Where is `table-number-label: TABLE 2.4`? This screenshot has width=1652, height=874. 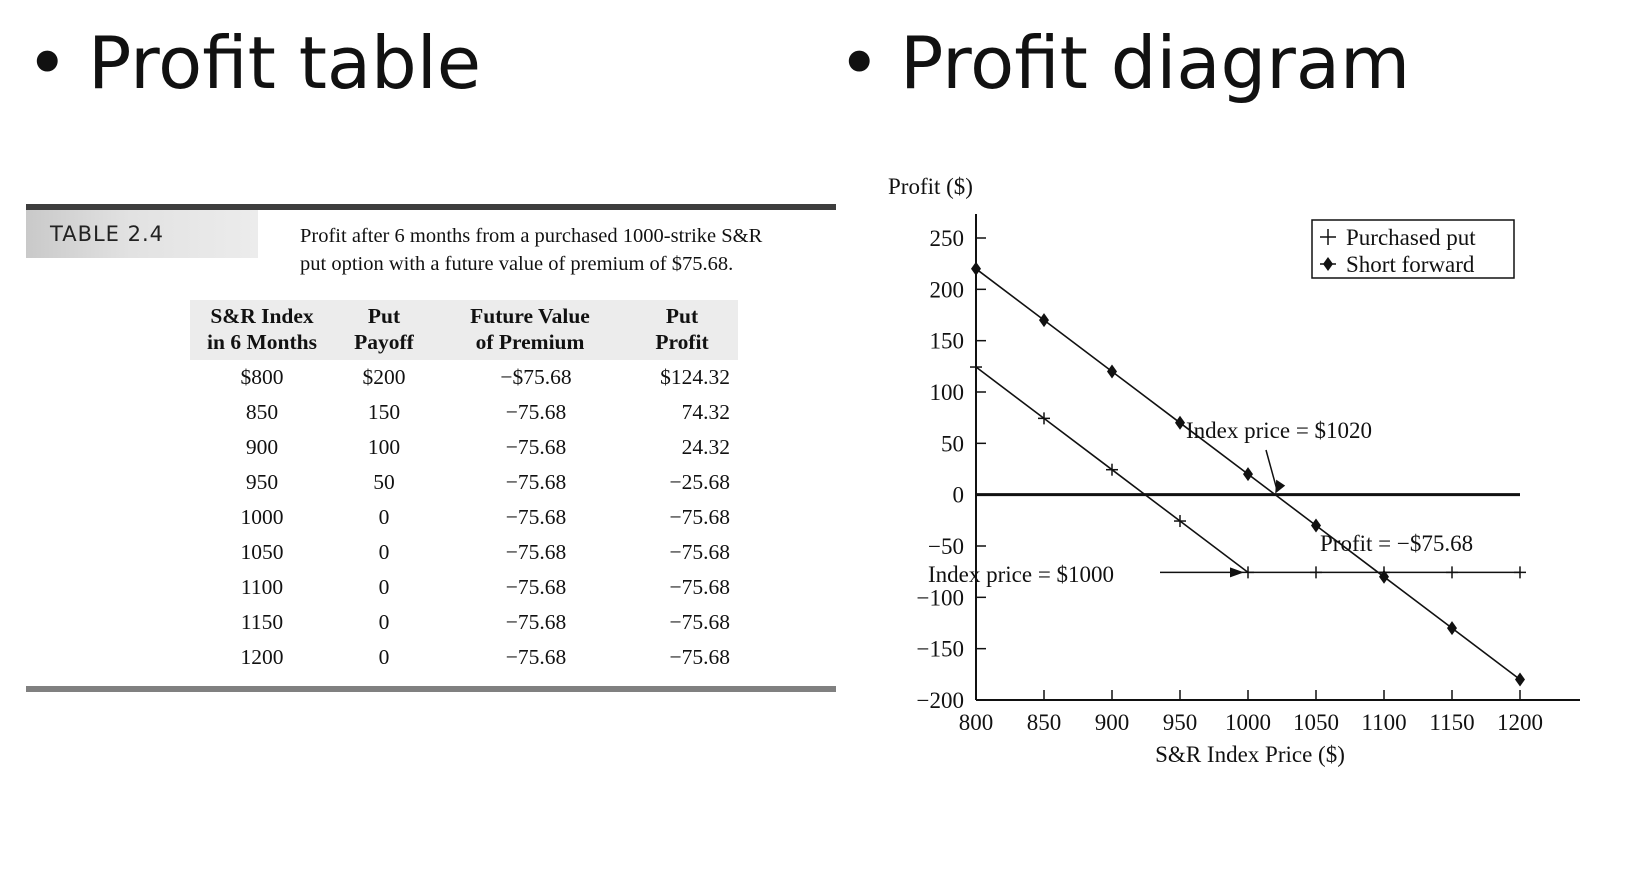
table-number-label: TABLE 2.4 is located at coordinates (142, 234).